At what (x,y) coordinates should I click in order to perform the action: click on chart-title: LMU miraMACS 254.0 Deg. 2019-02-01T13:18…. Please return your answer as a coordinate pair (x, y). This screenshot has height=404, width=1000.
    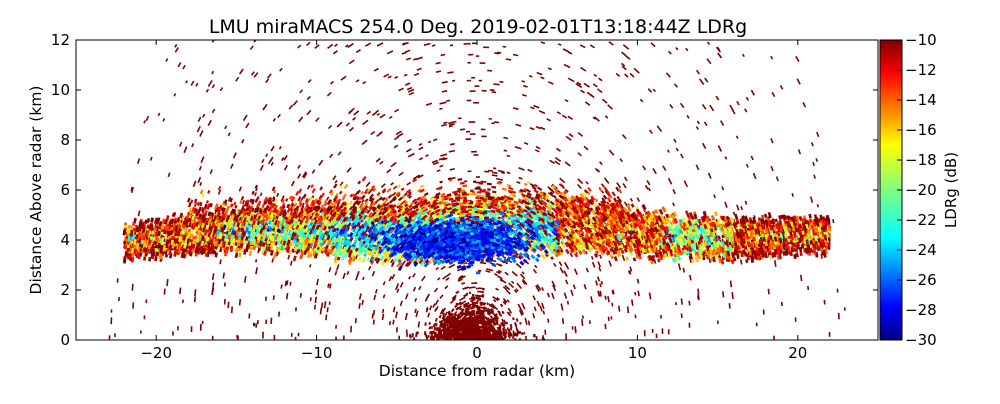
    Looking at the image, I should click on (478, 27).